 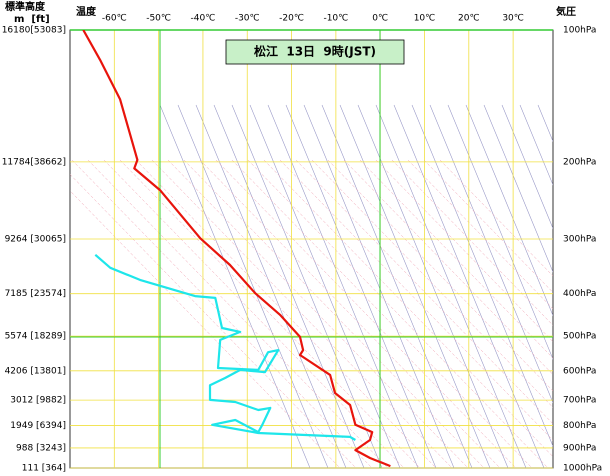 What do you see at coordinates (203, 19) in the screenshot?
I see `x-tick-label: -40℃` at bounding box center [203, 19].